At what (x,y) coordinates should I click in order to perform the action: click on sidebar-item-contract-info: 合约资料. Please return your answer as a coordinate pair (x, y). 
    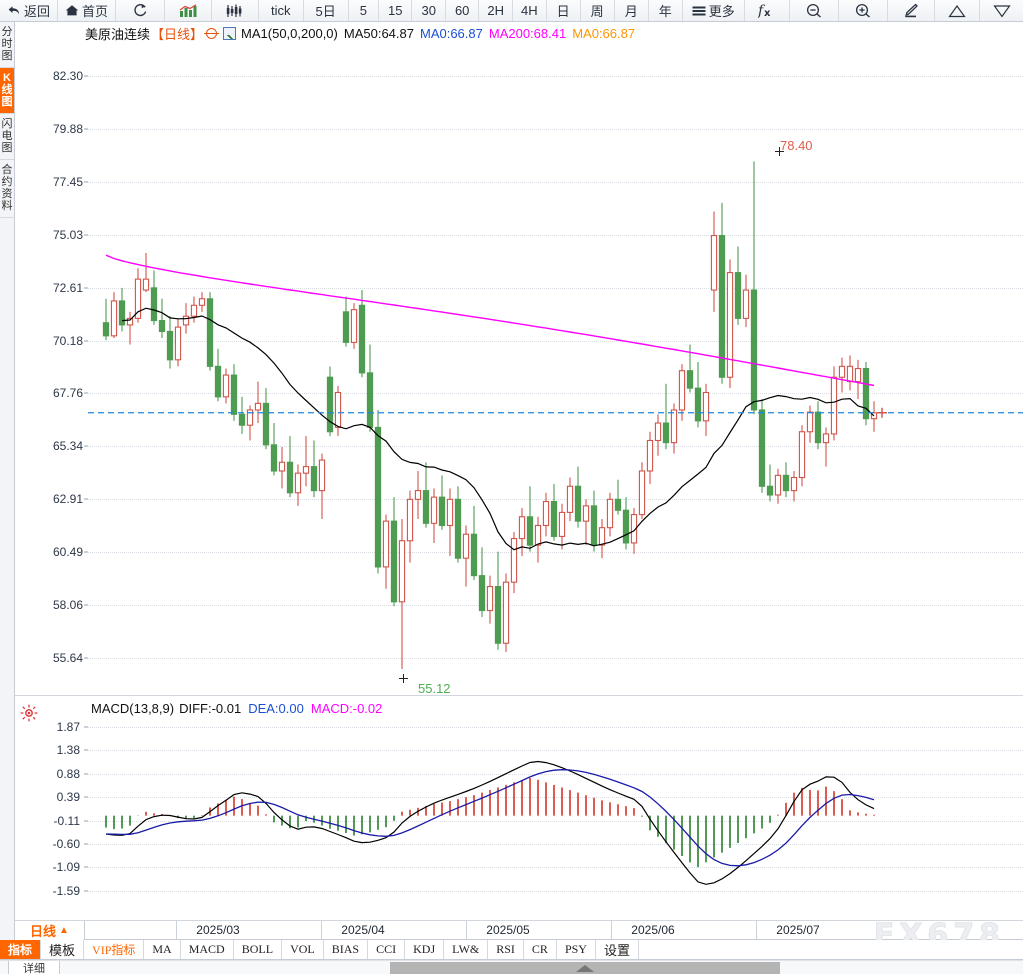
    Looking at the image, I should click on (7, 189).